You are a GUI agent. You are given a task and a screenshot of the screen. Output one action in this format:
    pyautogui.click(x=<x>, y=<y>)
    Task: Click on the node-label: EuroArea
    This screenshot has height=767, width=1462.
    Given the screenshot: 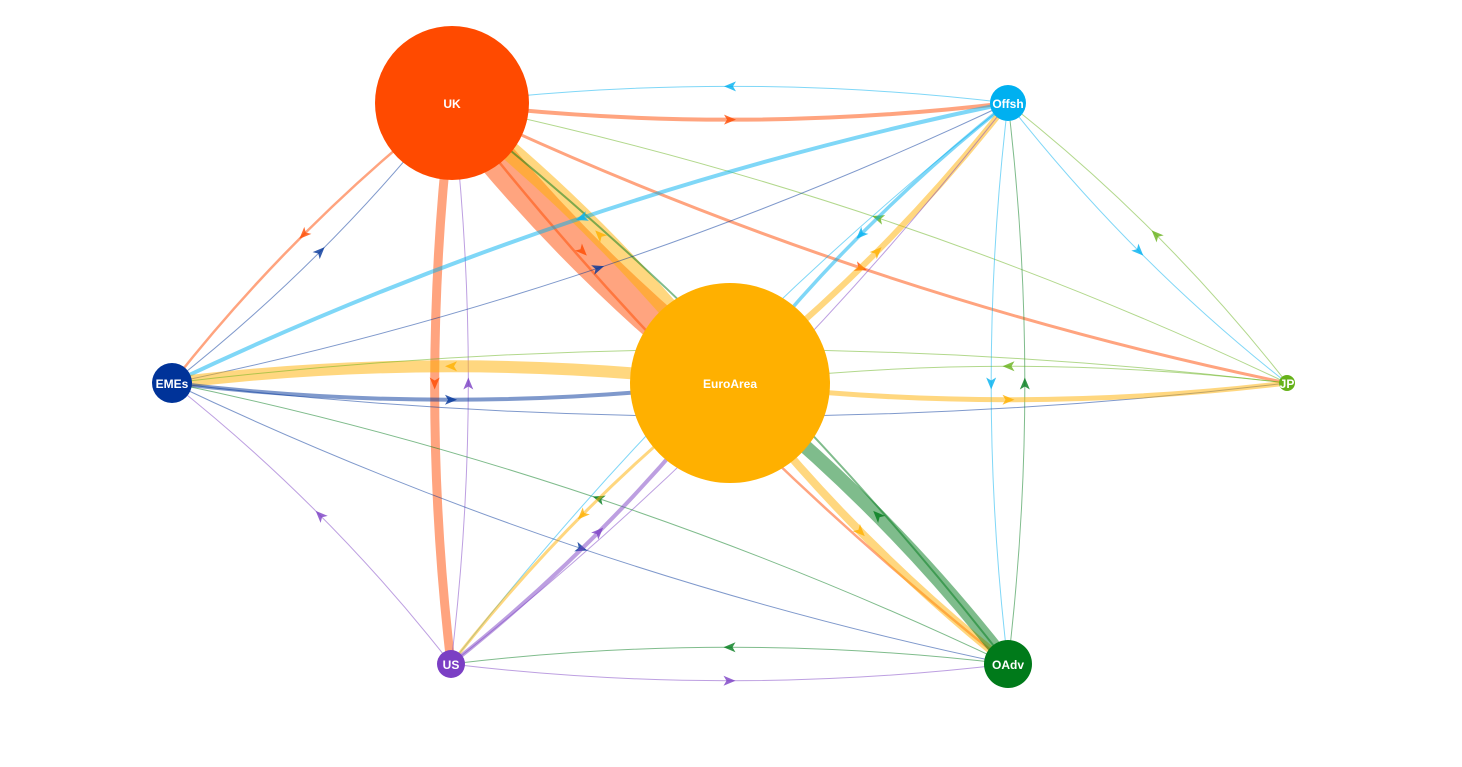 What is the action you would take?
    pyautogui.click(x=730, y=384)
    